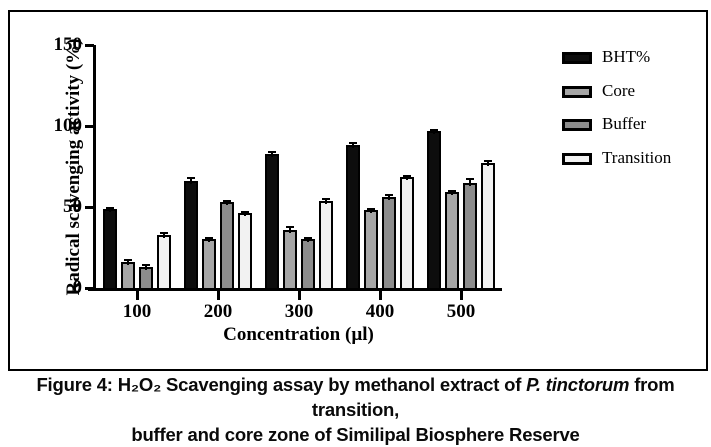 The width and height of the screenshot is (711, 447). What do you see at coordinates (68, 44) in the screenshot?
I see `y-axis-tick-label: 150` at bounding box center [68, 44].